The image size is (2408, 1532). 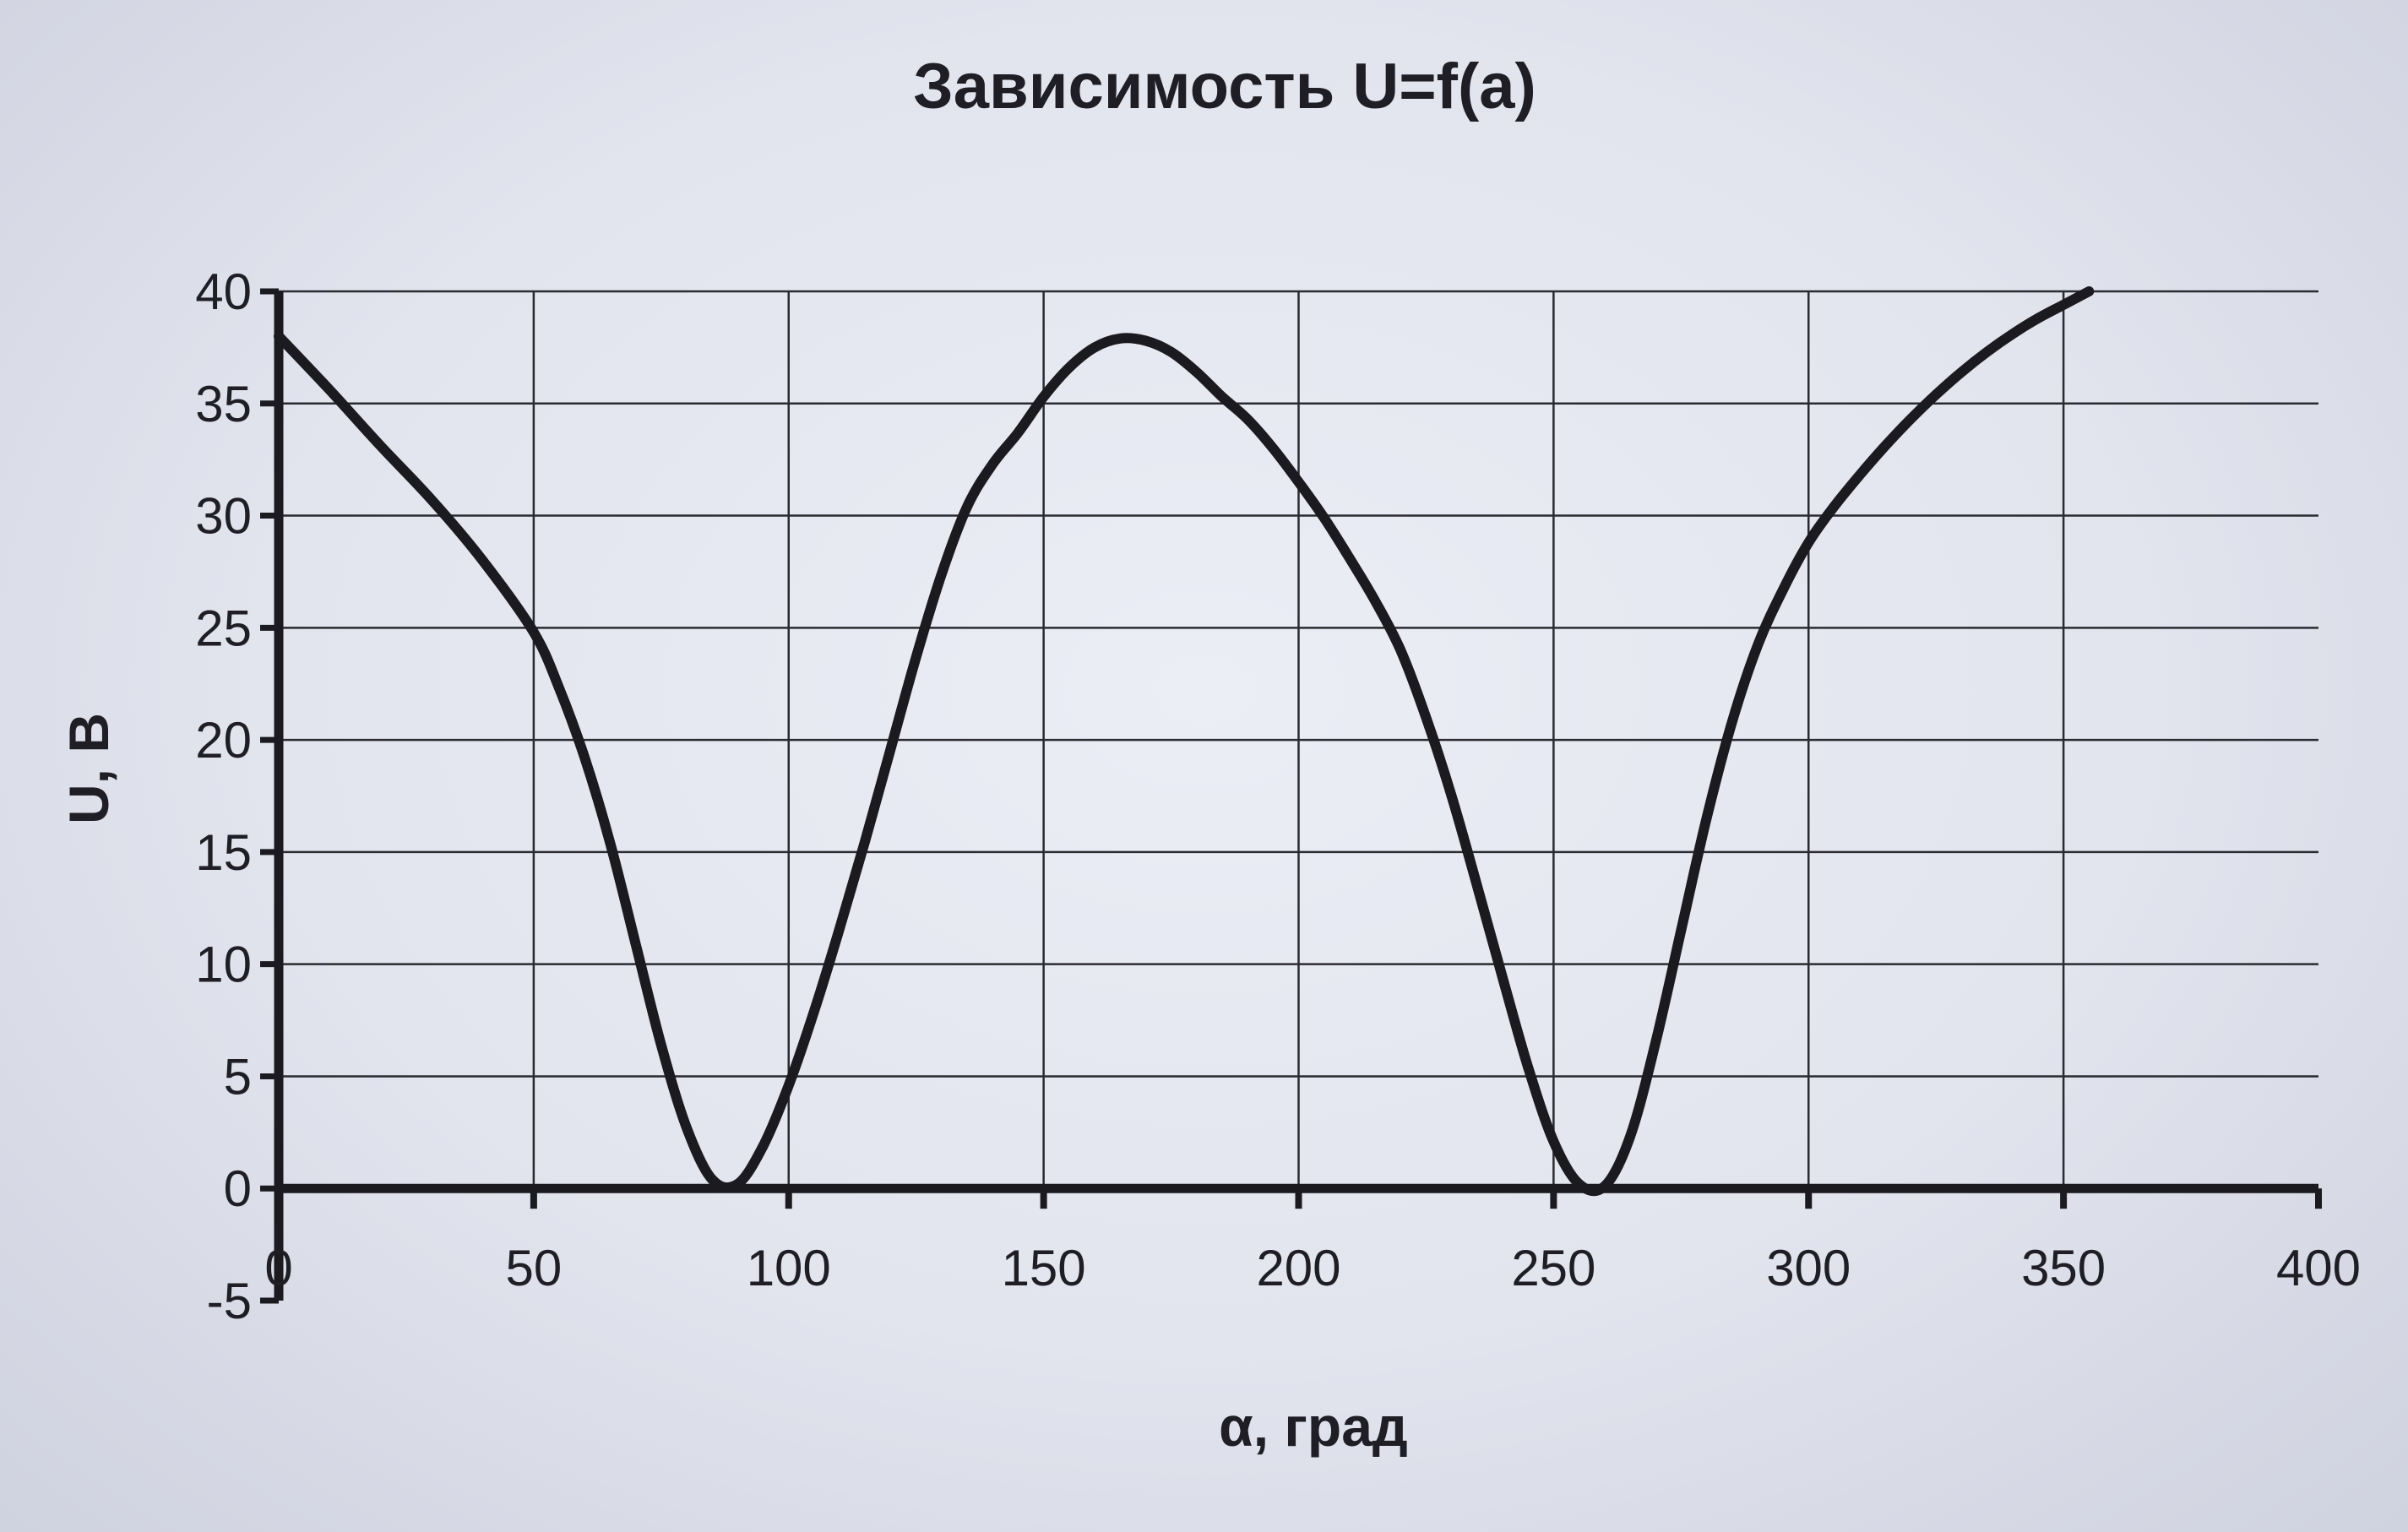 I want to click on y-tick-label: 0, so click(x=238, y=1189).